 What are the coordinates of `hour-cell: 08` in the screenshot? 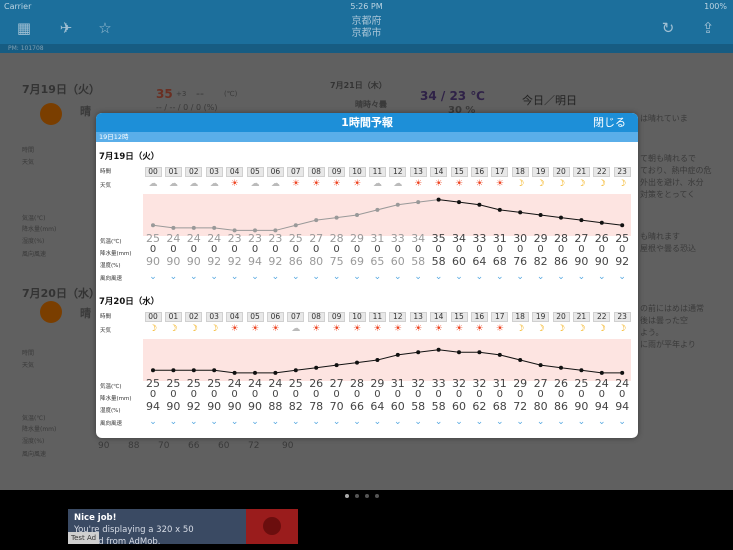 It's located at (316, 317).